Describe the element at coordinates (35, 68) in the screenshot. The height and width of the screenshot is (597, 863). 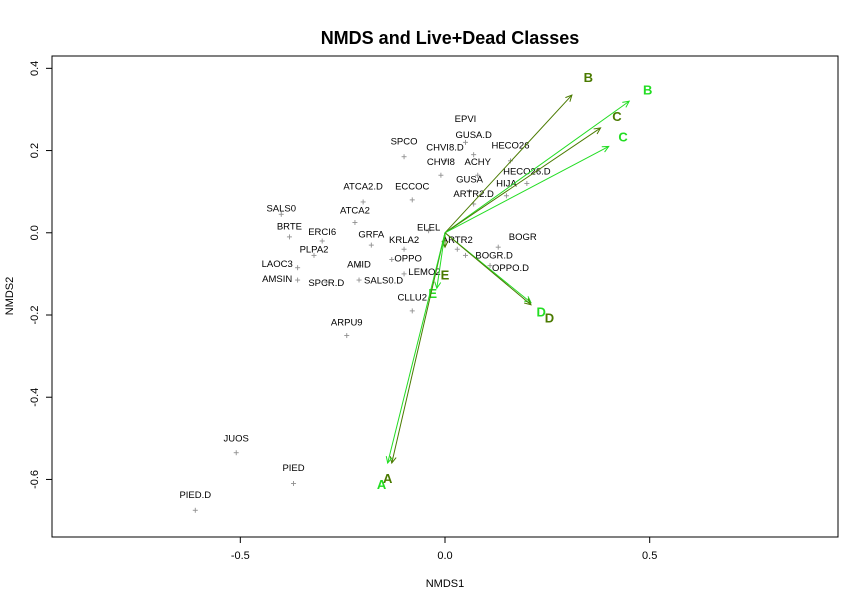
I see `y-tick-label: 0.4` at that location.